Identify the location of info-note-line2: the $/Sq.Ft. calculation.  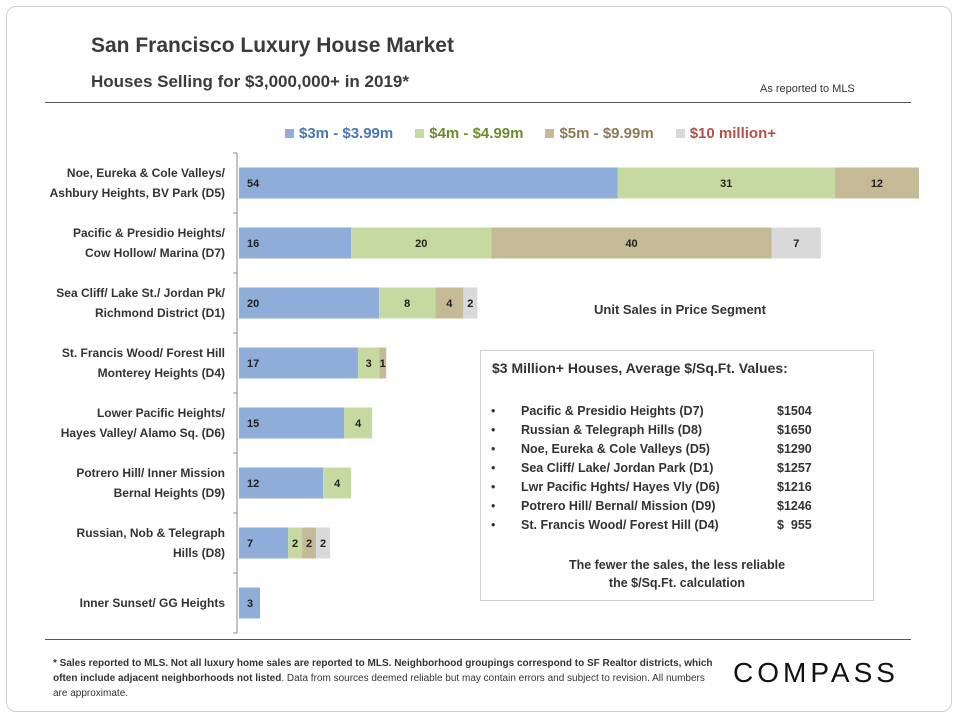
(677, 583).